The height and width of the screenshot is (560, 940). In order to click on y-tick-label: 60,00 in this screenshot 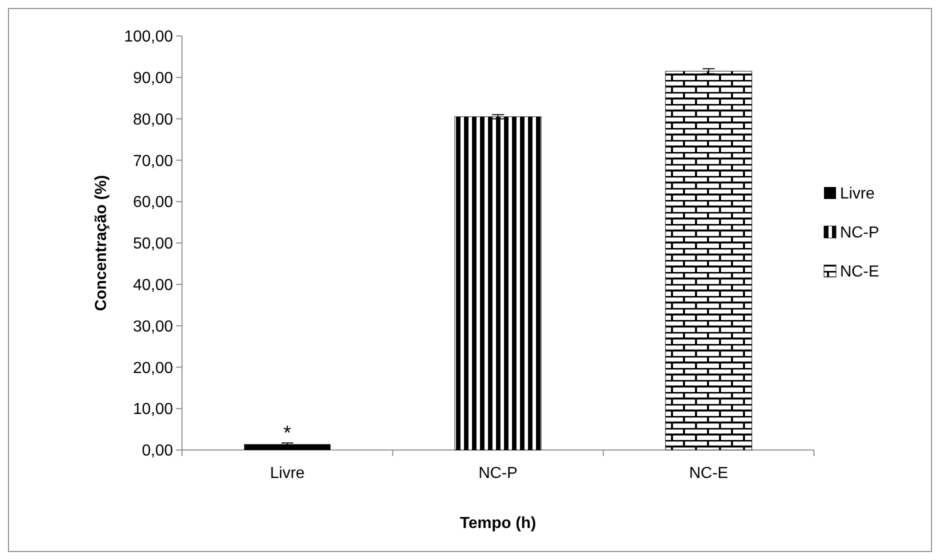, I will do `click(153, 203)`.